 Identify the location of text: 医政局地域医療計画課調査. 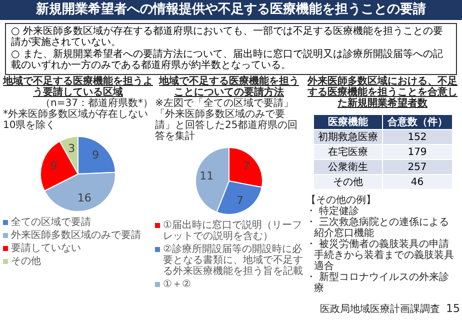
(380, 309).